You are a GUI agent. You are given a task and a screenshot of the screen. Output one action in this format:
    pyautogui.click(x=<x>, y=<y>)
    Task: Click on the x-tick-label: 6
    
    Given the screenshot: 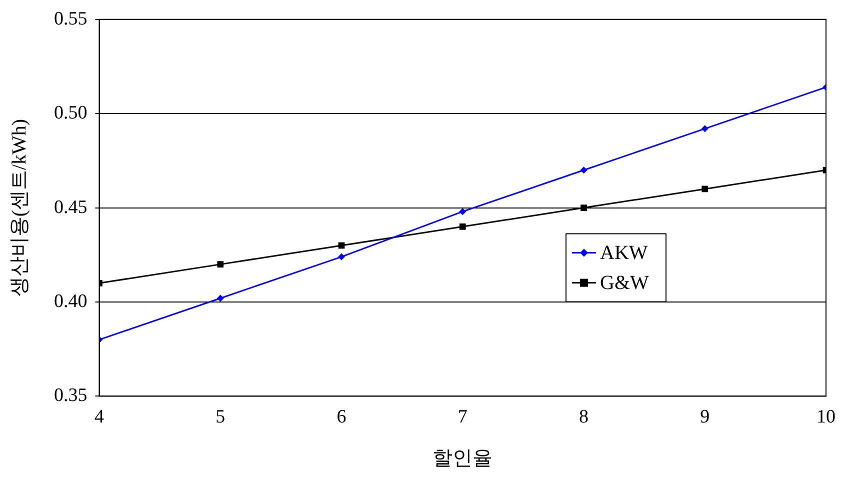 What is the action you would take?
    pyautogui.click(x=341, y=417)
    